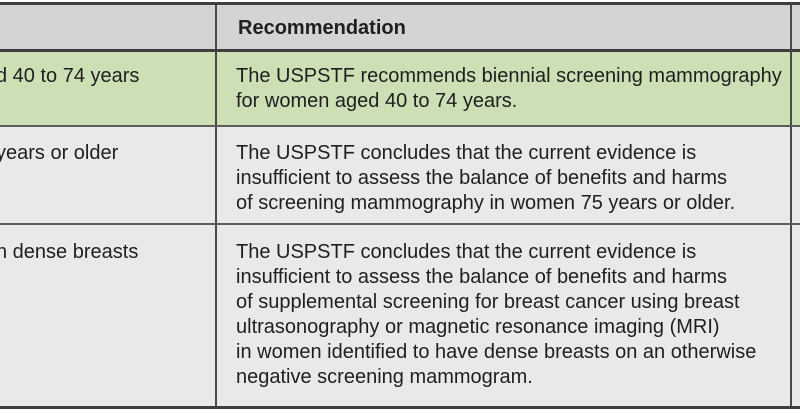 This screenshot has height=419, width=800. Describe the element at coordinates (108, 27) in the screenshot. I see `header-cell-population` at that location.